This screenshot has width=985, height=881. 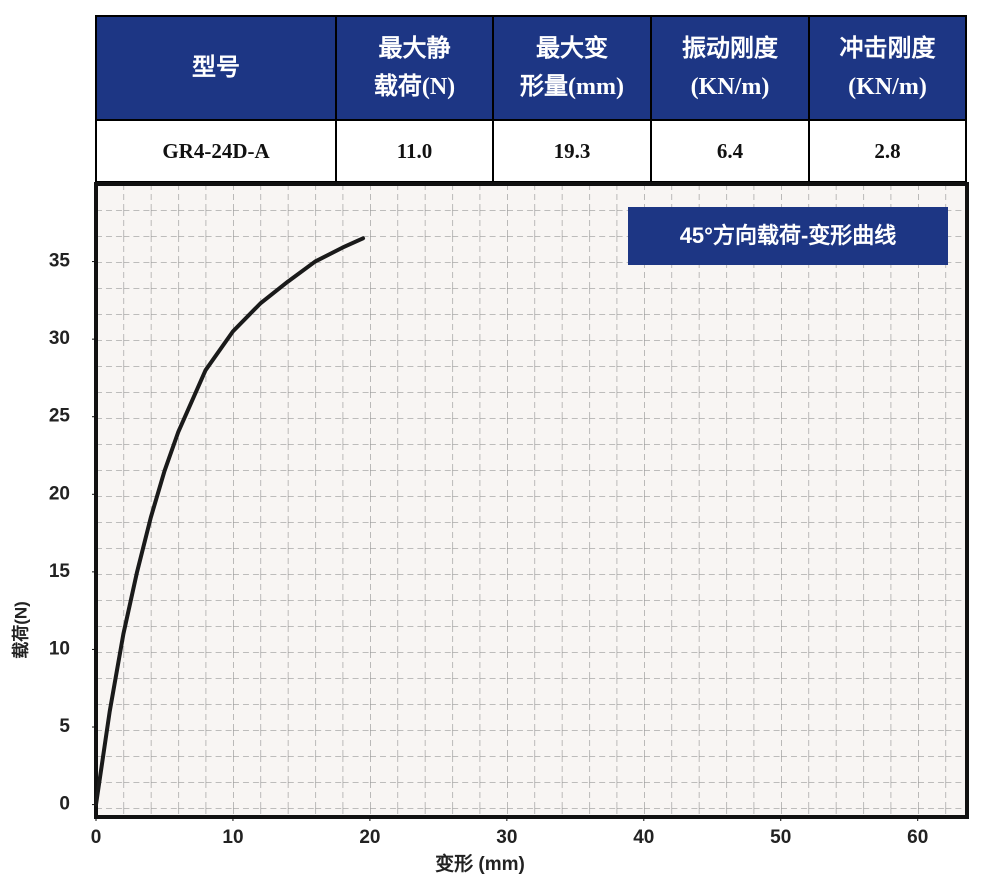 What do you see at coordinates (64, 726) in the screenshot?
I see `y-tick-label: 5` at bounding box center [64, 726].